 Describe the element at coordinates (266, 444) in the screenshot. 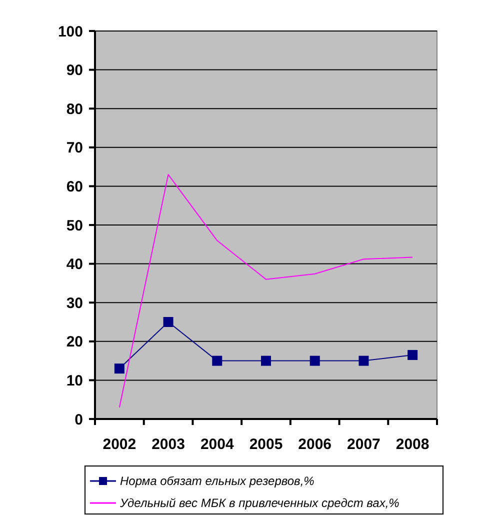

I see `x-tick-label: 2005` at that location.